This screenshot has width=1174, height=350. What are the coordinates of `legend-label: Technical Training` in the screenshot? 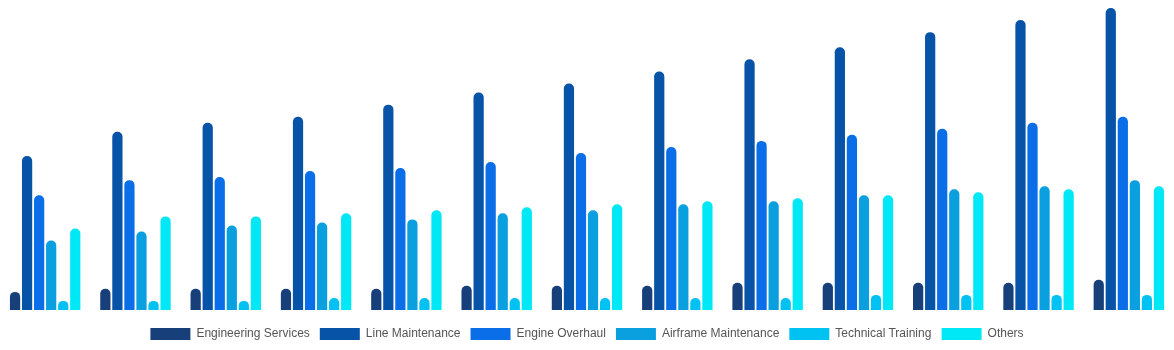 It's located at (883, 333).